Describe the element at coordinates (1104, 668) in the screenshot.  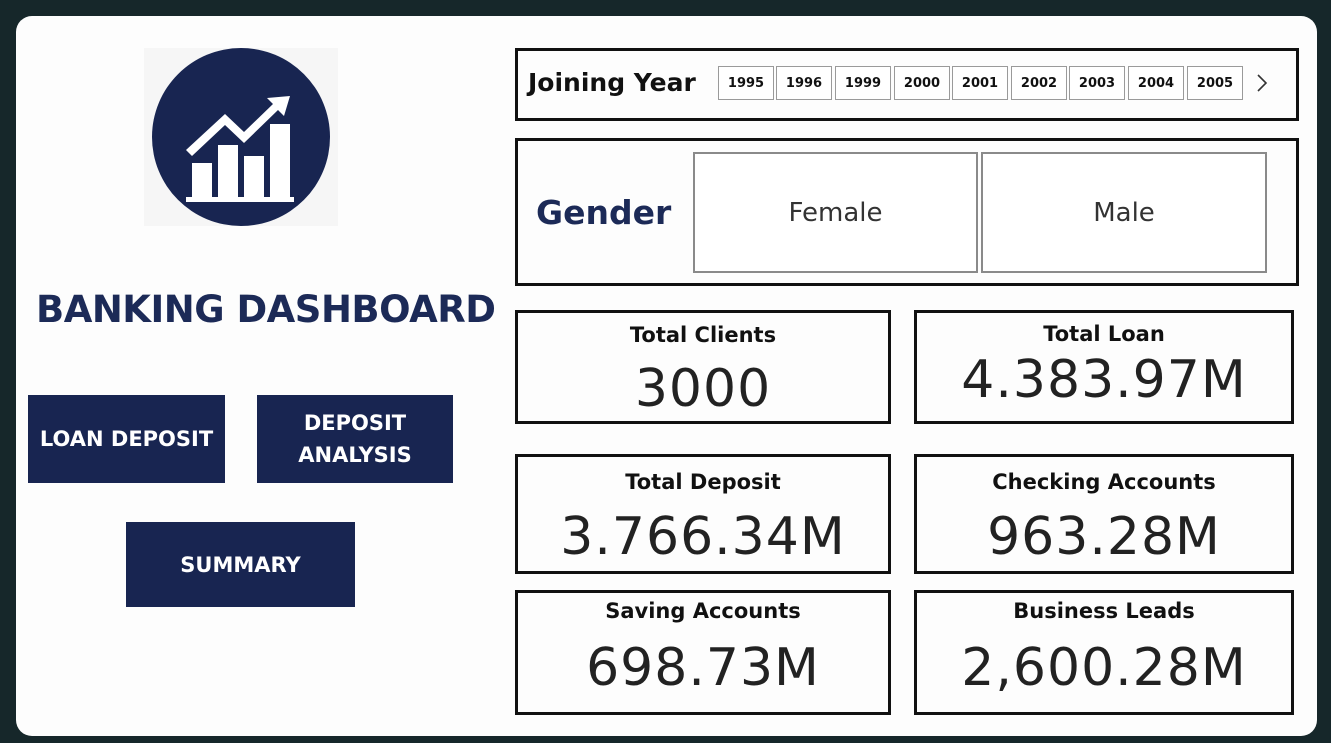
I see `kpi-value: 2,600.28M` at that location.